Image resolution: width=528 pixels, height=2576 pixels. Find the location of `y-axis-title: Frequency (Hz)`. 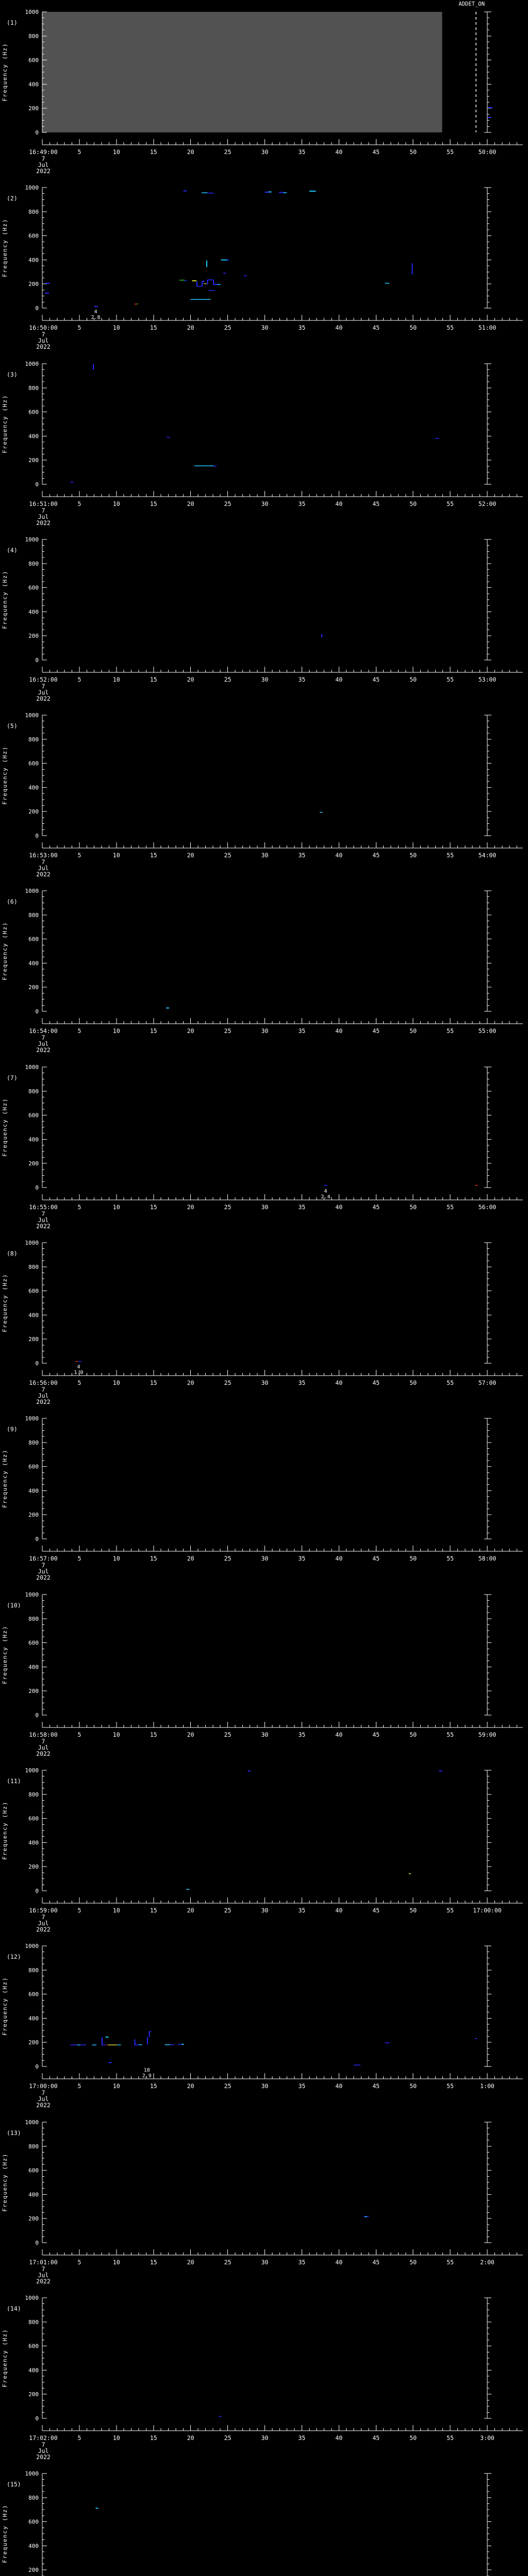

y-axis-title: Frequency (Hz) is located at coordinates (5, 775).